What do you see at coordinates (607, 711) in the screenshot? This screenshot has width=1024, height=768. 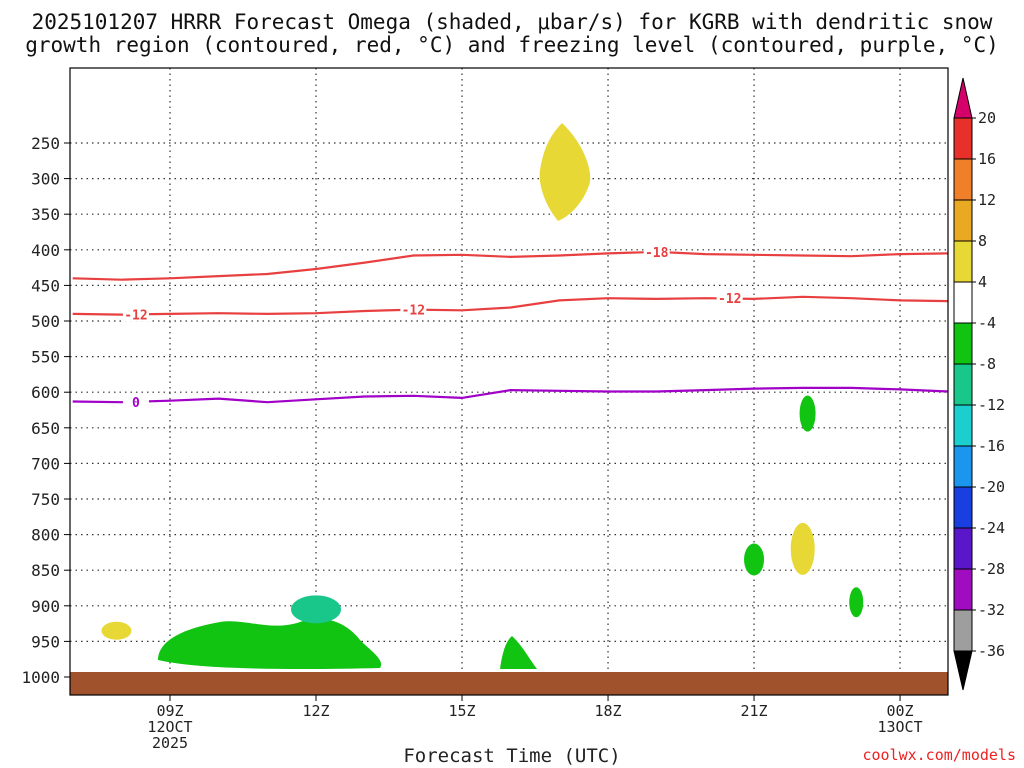 I see `x-tick-label-18-0: 18Z` at bounding box center [607, 711].